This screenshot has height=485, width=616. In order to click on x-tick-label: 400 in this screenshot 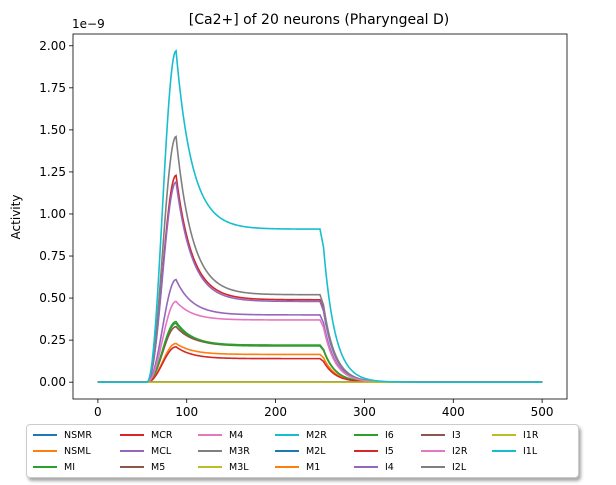, I will do `click(453, 412)`.